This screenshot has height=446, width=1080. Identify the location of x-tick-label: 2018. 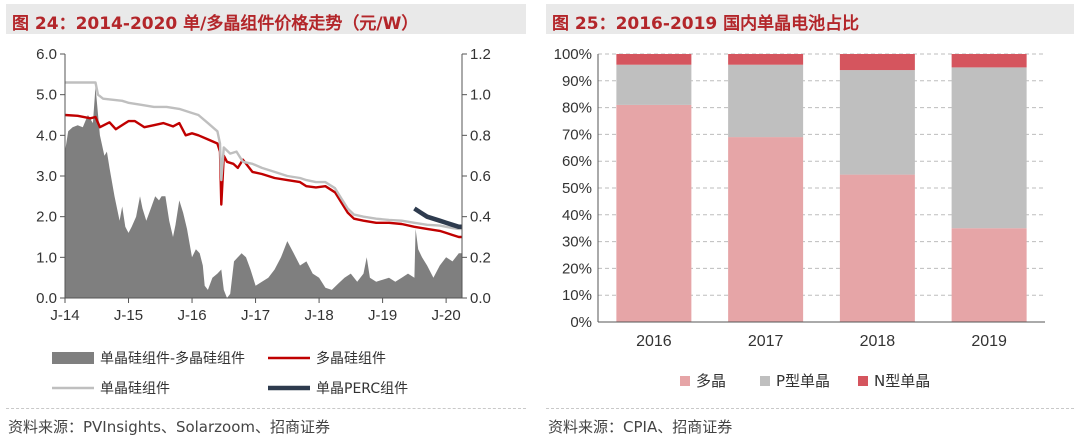
(878, 341).